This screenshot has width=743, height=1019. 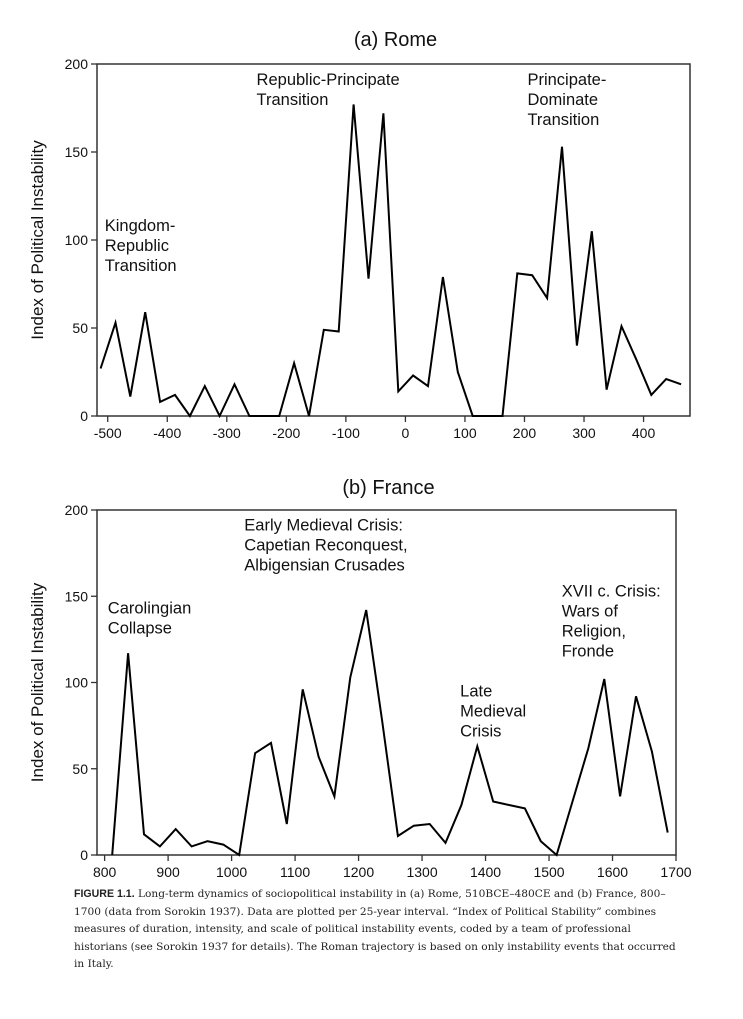 What do you see at coordinates (141, 246) in the screenshot?
I see `annotation: Kingdom-Republic Transition` at bounding box center [141, 246].